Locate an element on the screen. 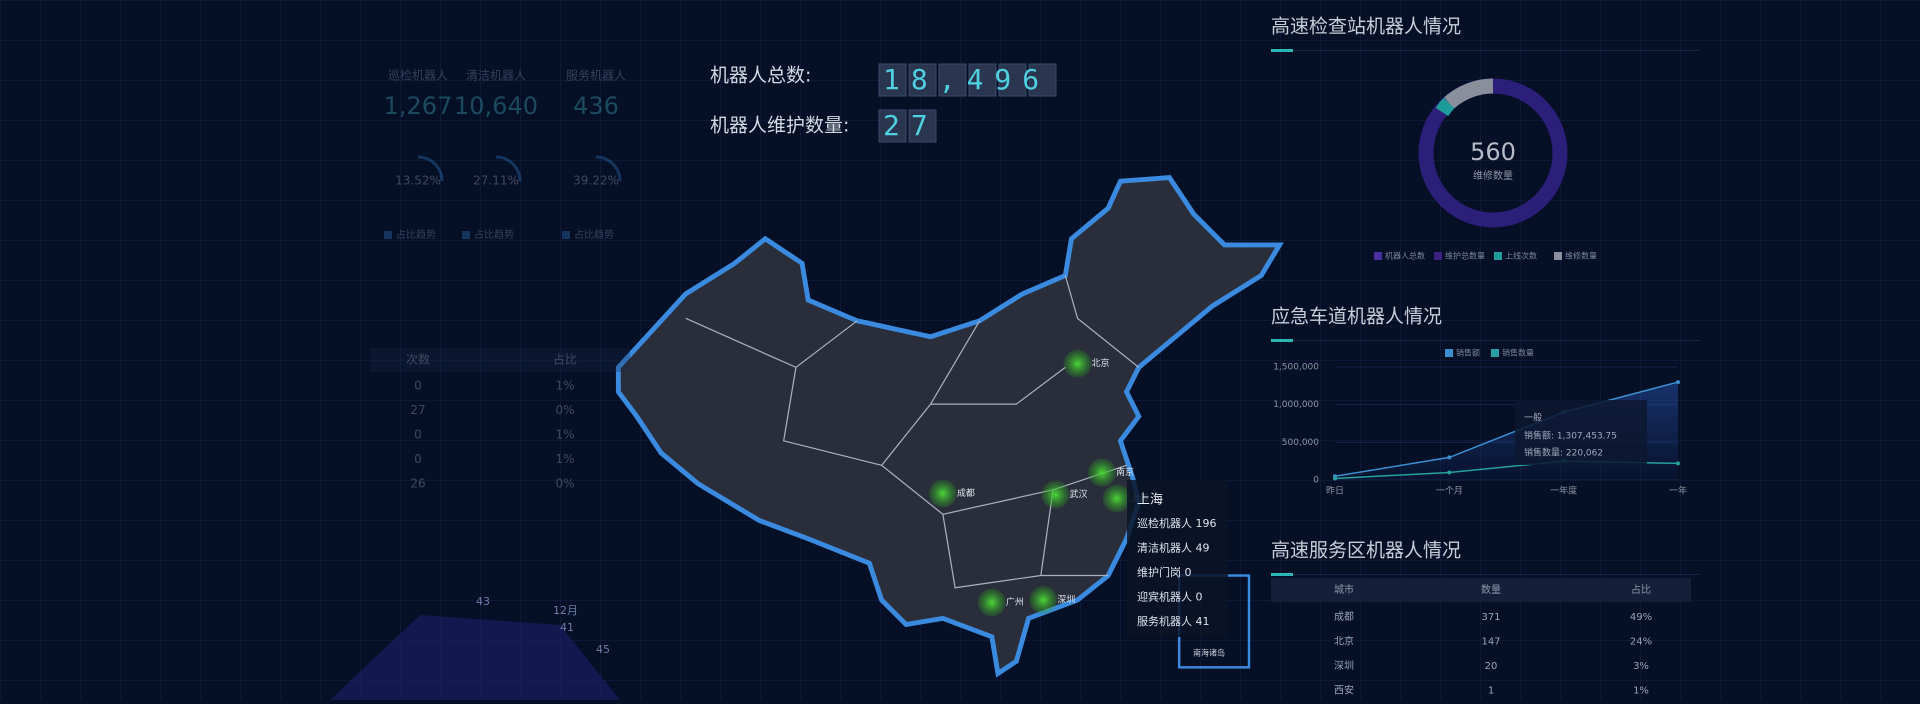 The height and width of the screenshot is (704, 1920). map-borders is located at coordinates (912, 432).